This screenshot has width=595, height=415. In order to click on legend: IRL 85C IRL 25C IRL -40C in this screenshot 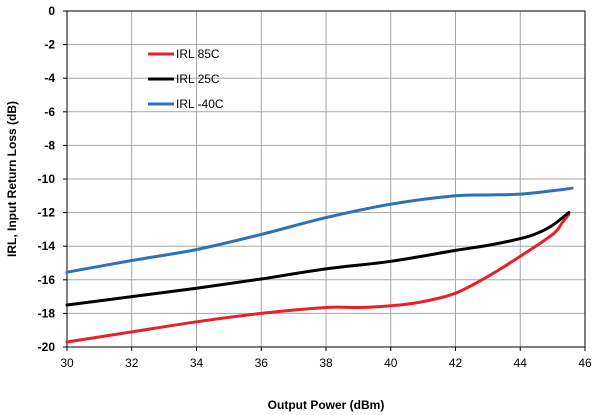, I will do `click(186, 79)`.